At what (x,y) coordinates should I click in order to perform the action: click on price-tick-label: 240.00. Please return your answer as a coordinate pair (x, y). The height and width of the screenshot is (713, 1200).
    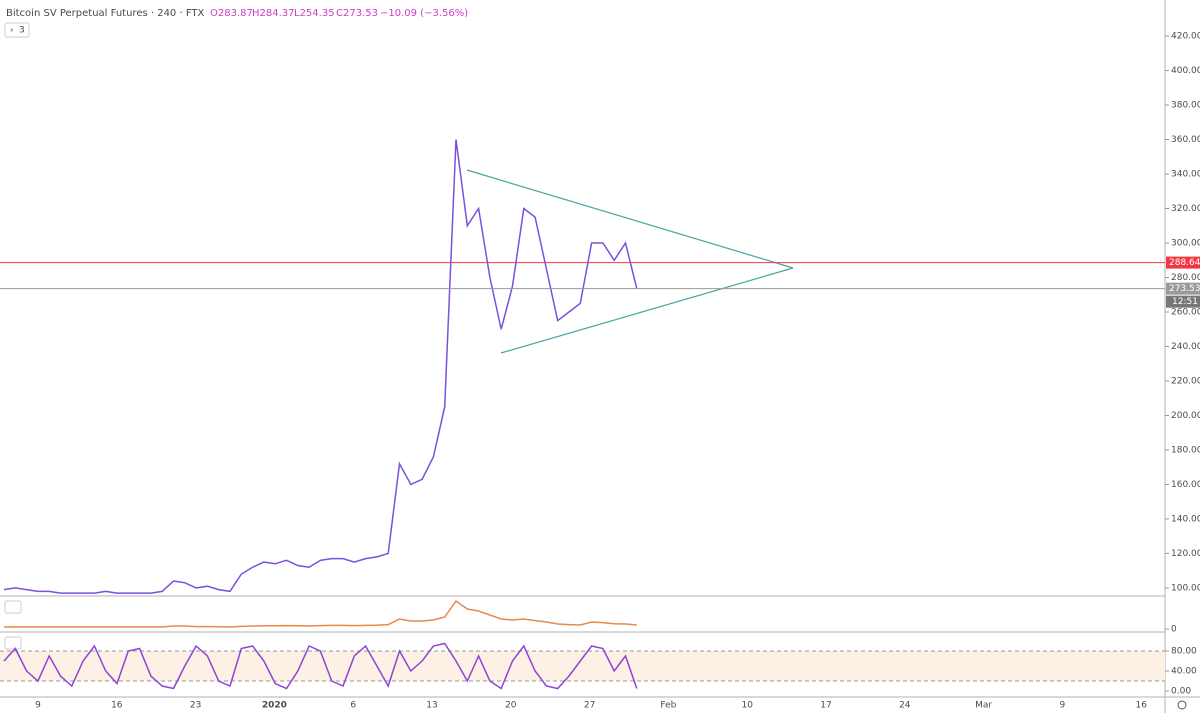
    Looking at the image, I should click on (1185, 347).